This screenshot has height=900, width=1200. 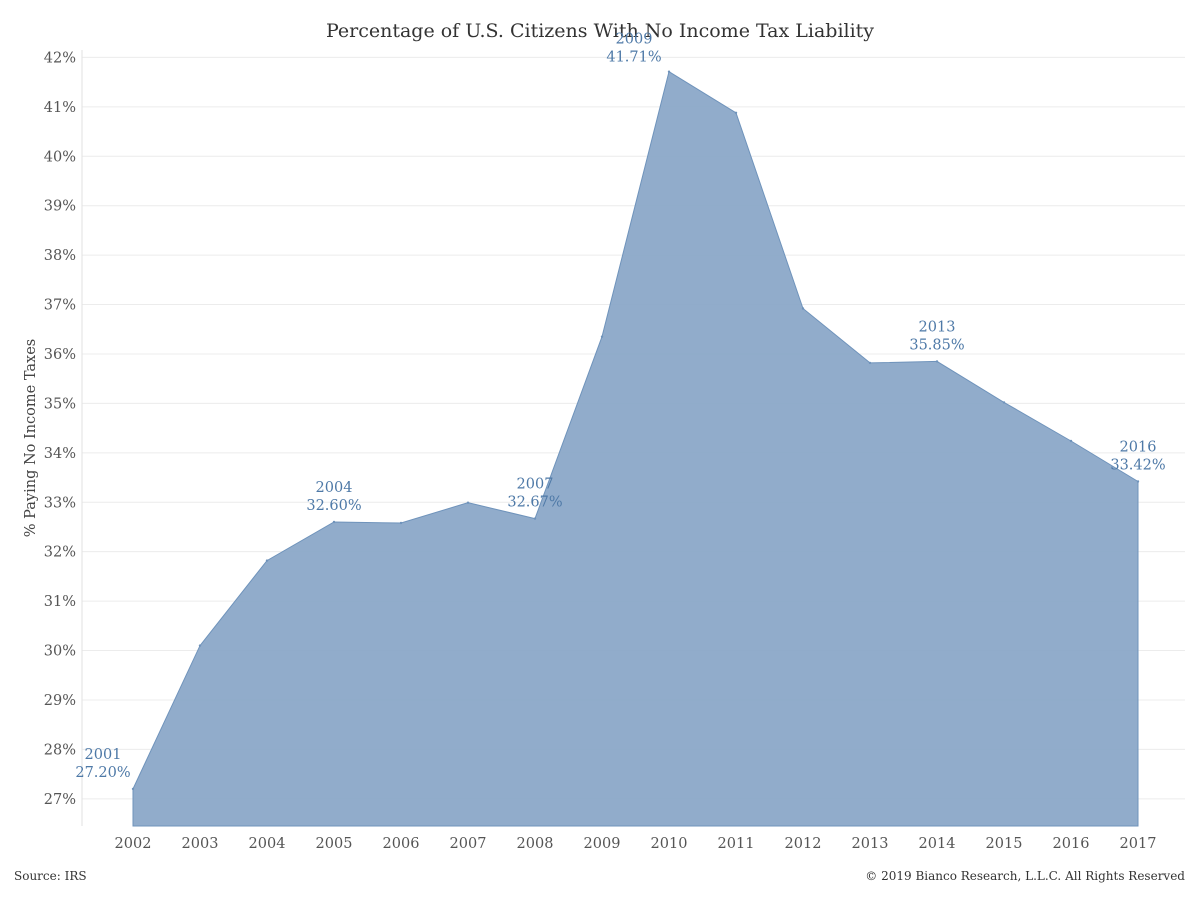 I want to click on annotation-value: 35.85%, so click(x=936, y=345).